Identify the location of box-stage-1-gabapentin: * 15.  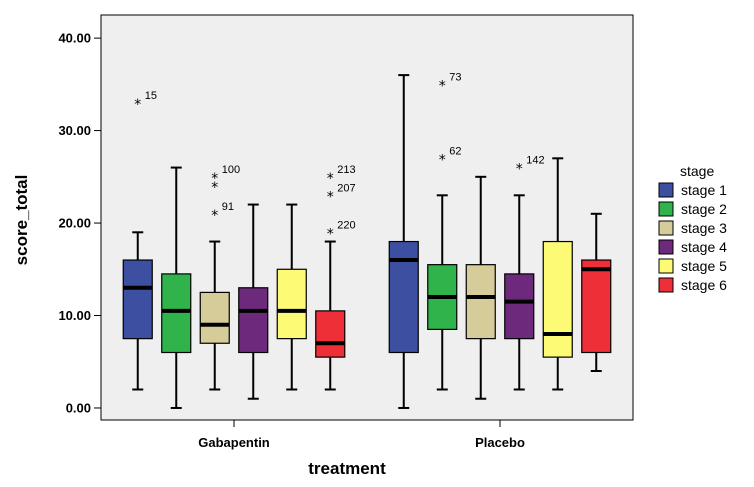
(139, 240).